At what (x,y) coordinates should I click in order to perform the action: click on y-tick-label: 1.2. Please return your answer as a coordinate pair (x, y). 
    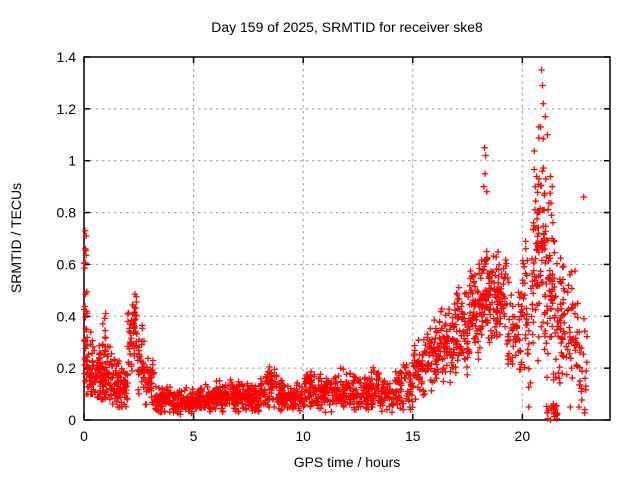
    Looking at the image, I should click on (67, 109).